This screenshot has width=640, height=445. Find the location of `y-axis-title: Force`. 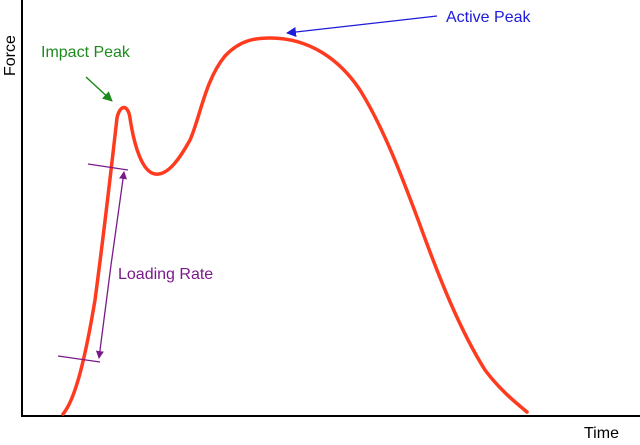

y-axis-title: Force is located at coordinates (10, 55).